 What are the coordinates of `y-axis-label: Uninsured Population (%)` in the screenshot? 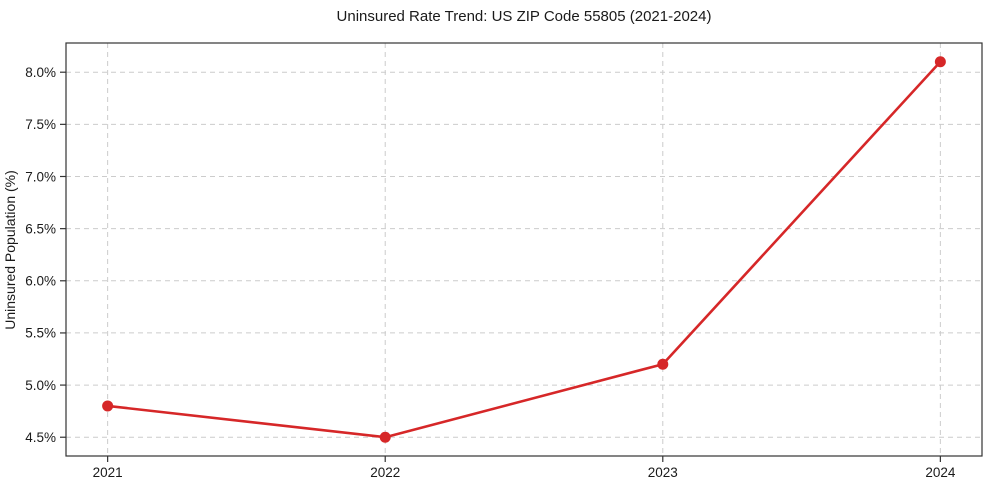 It's located at (10, 250).